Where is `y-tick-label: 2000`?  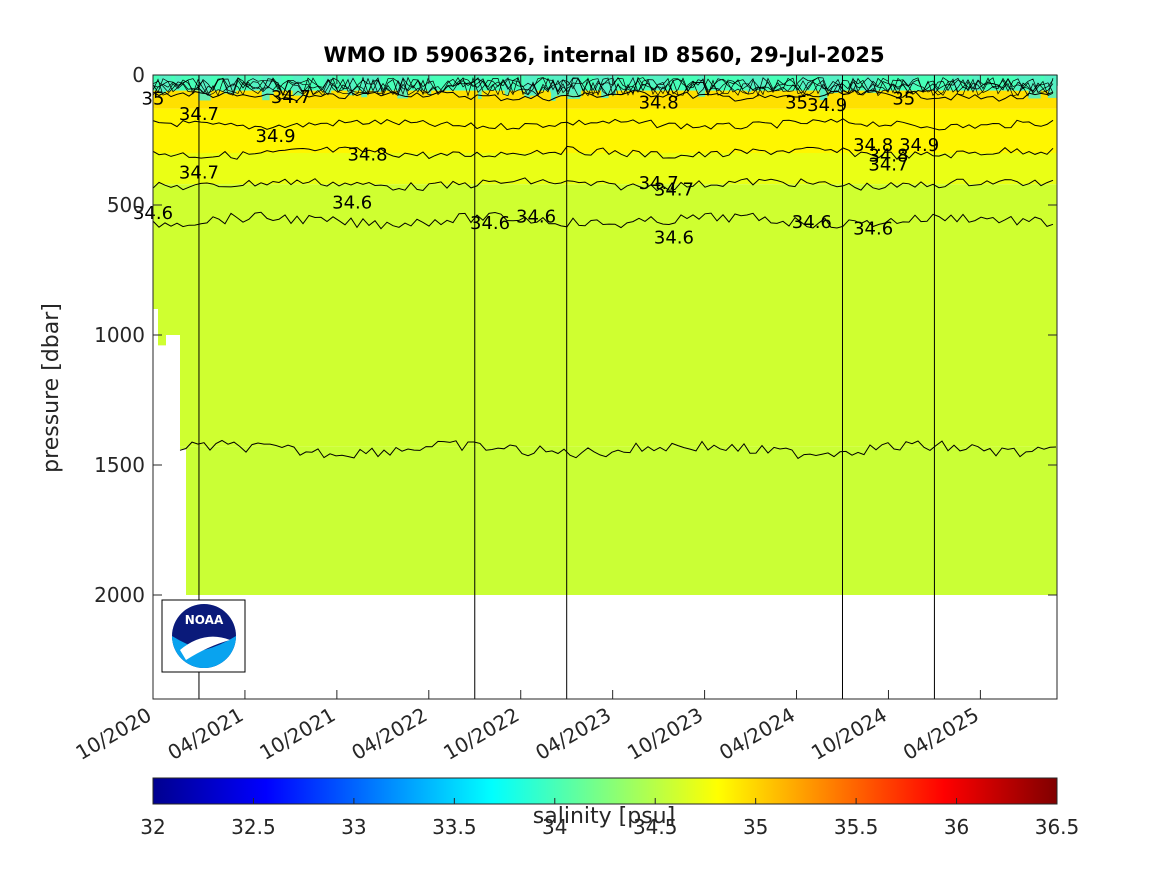
y-tick-label: 2000 is located at coordinates (119, 595).